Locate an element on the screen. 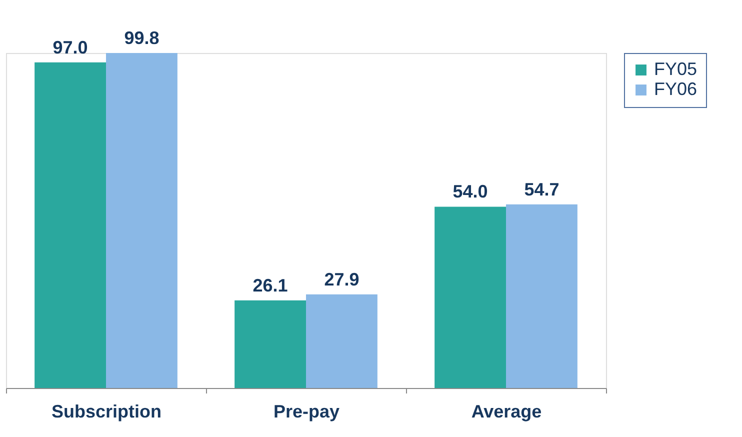 Image resolution: width=742 pixels, height=437 pixels. legend-label: FY05 is located at coordinates (676, 69).